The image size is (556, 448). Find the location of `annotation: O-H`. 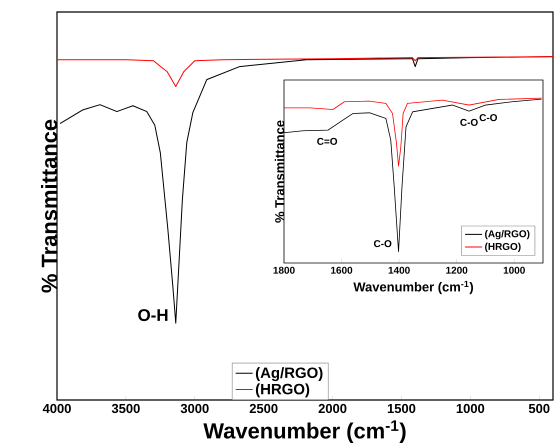

annotation: O-H is located at coordinates (153, 315).